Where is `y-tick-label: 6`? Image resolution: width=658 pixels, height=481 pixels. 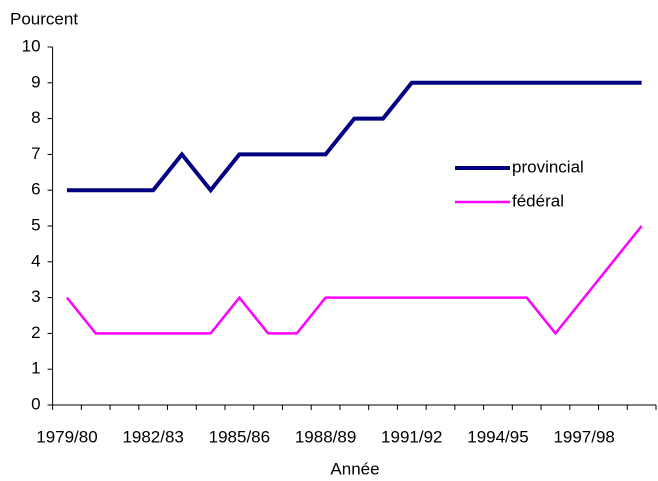 y-tick-label: 6 is located at coordinates (35, 189).